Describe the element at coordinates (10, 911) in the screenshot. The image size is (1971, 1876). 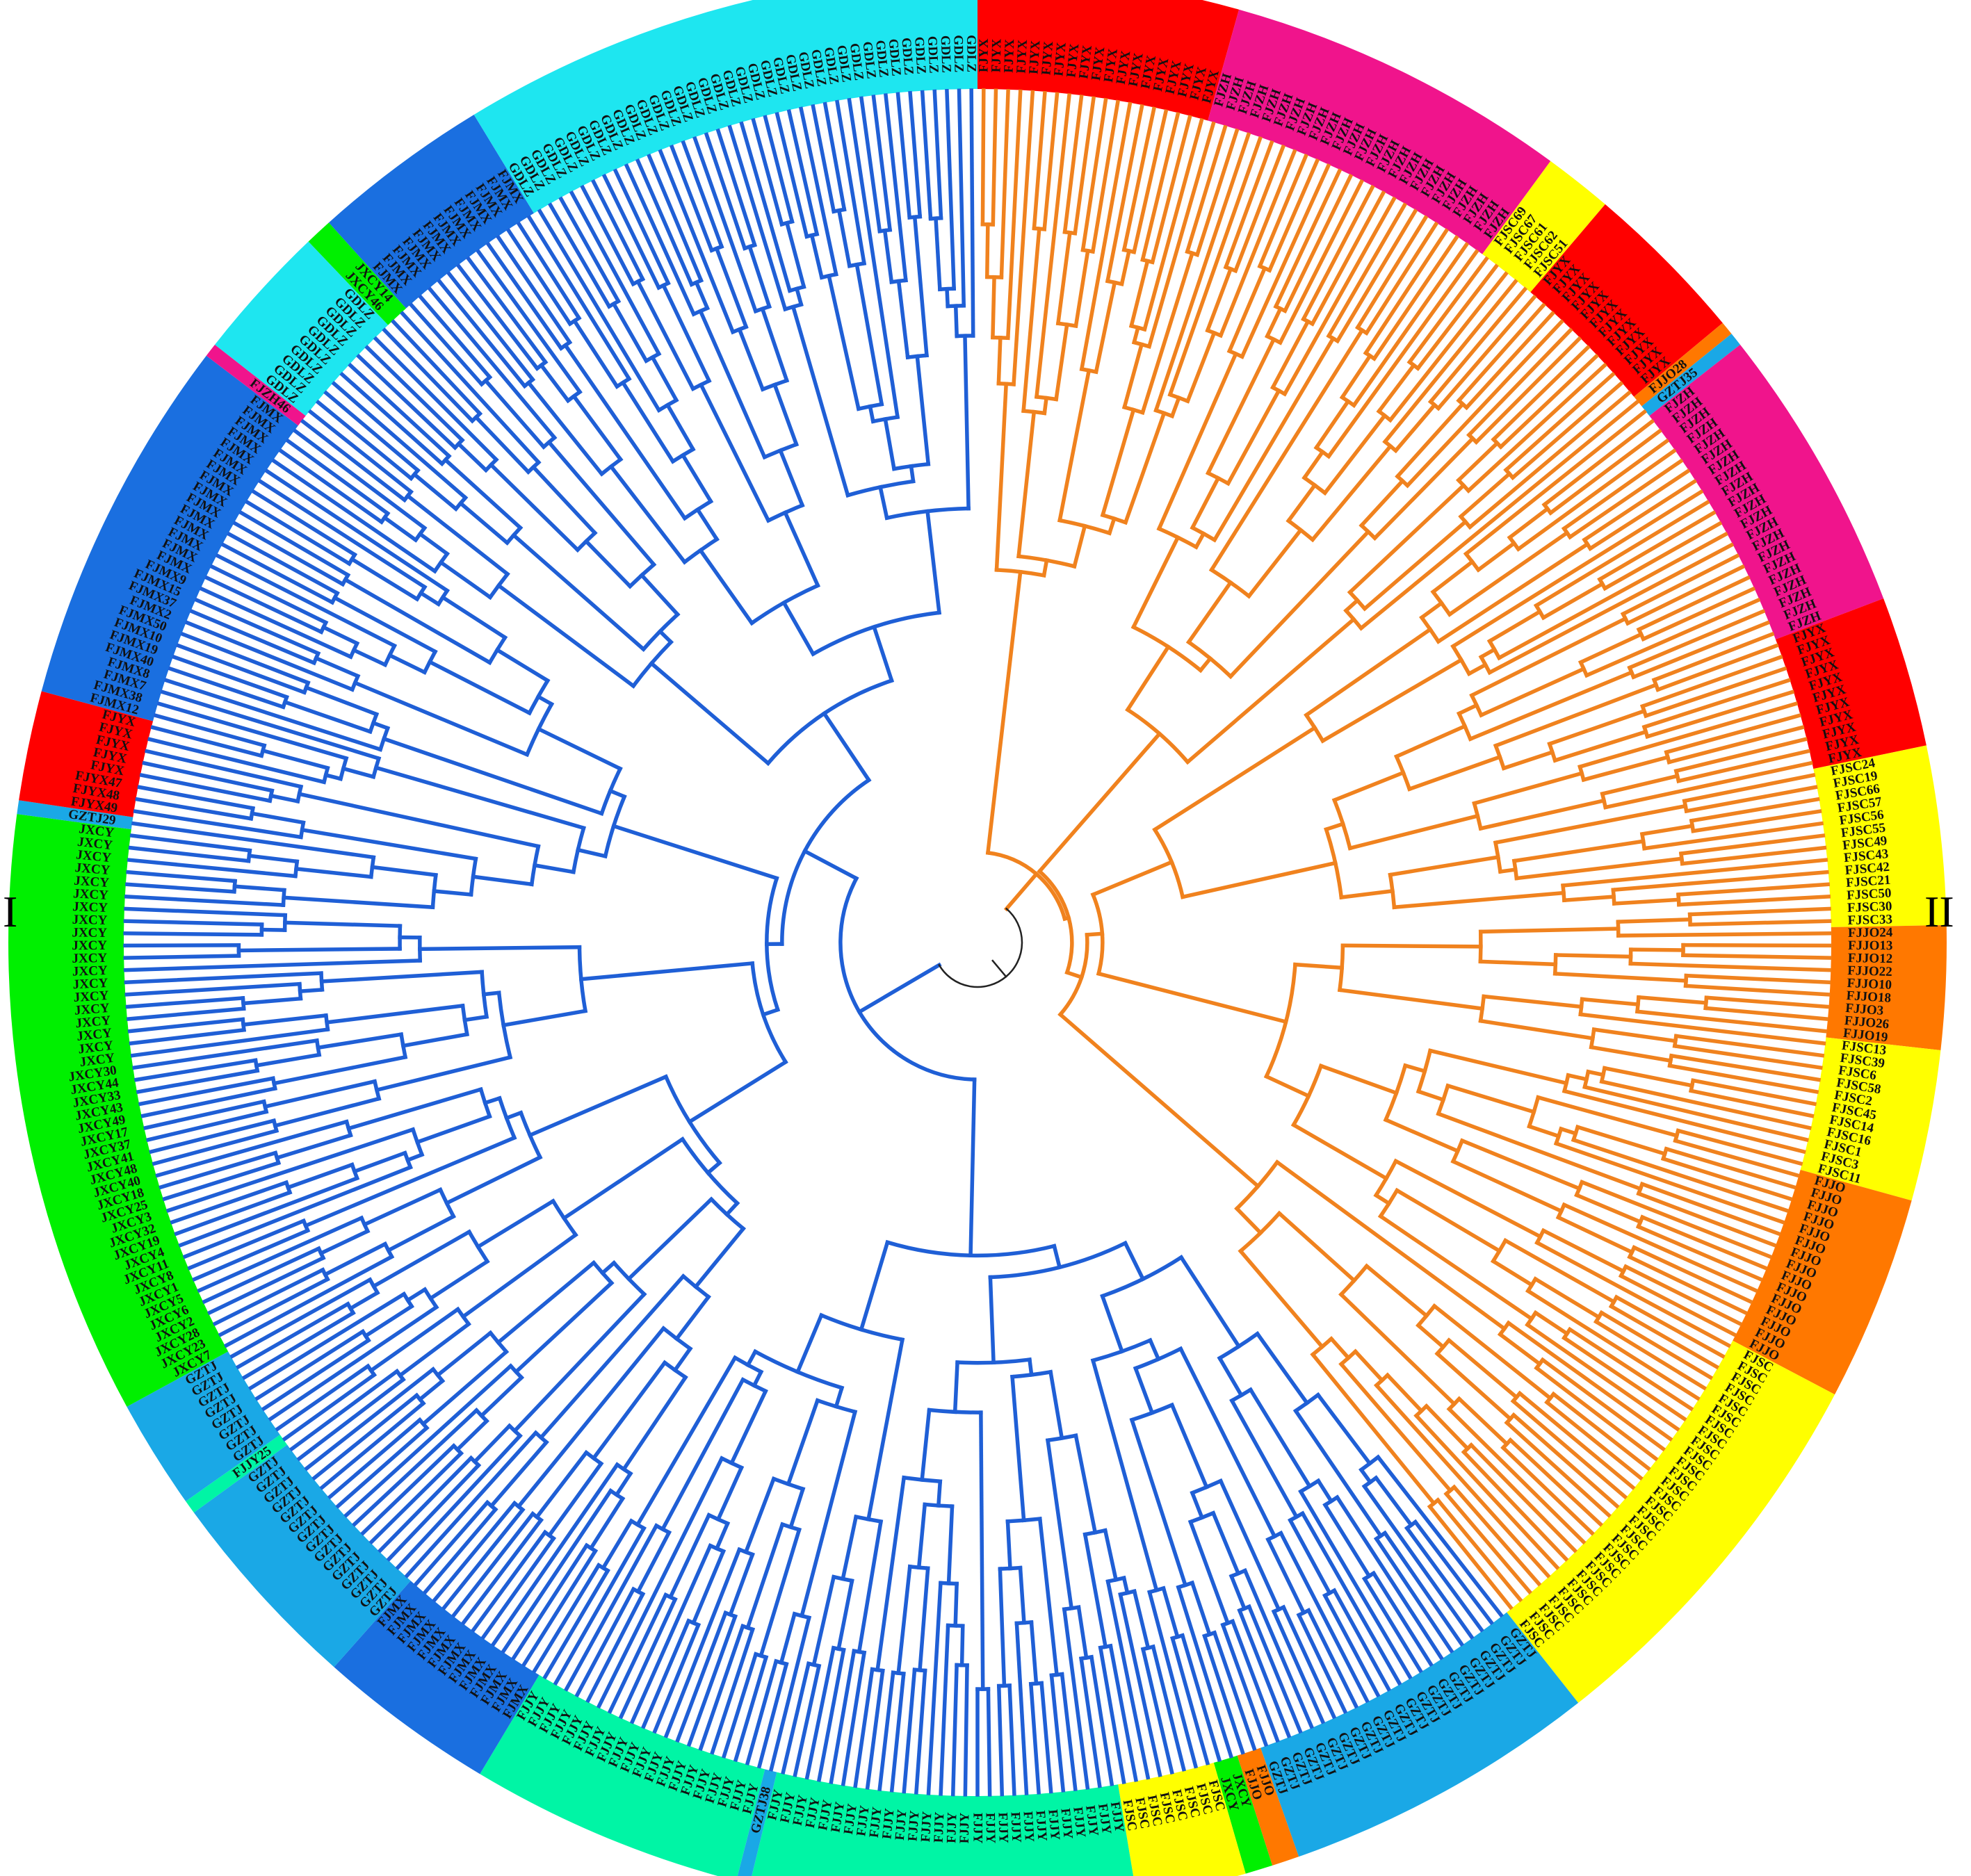
I see `group-label-I: I` at that location.